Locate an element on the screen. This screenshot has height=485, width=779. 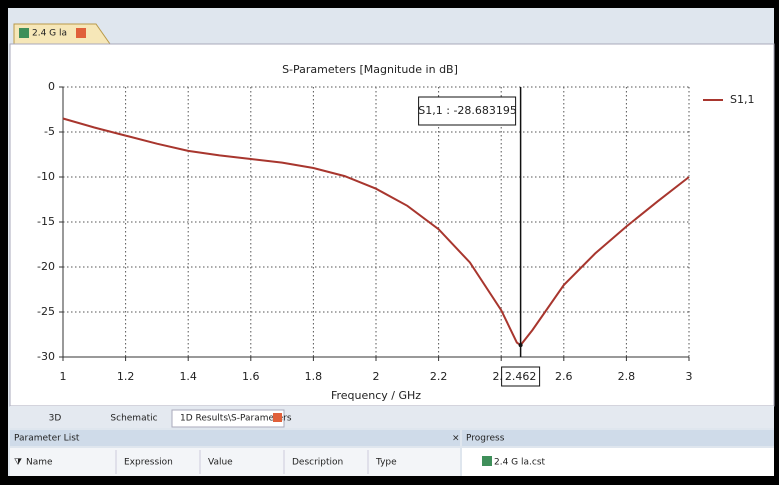
filter-icon: ⧩ is located at coordinates (18, 463).